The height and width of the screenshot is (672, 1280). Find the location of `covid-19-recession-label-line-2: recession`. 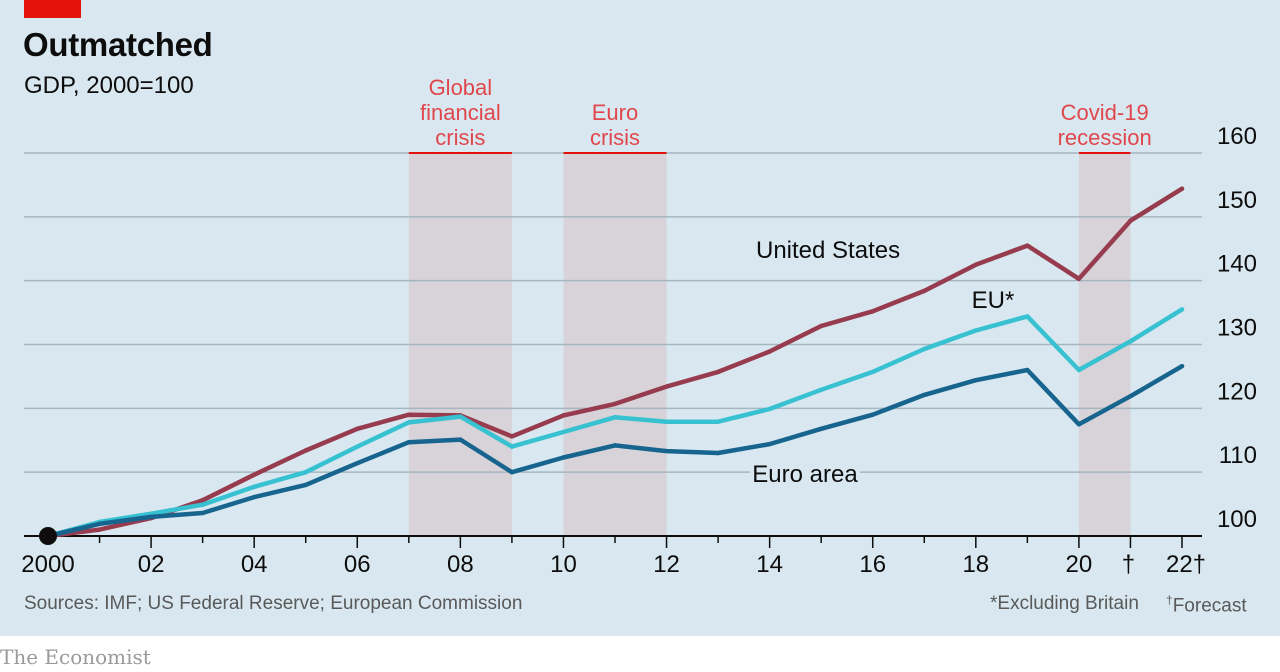

covid-19-recession-label-line-2: recession is located at coordinates (1105, 137).